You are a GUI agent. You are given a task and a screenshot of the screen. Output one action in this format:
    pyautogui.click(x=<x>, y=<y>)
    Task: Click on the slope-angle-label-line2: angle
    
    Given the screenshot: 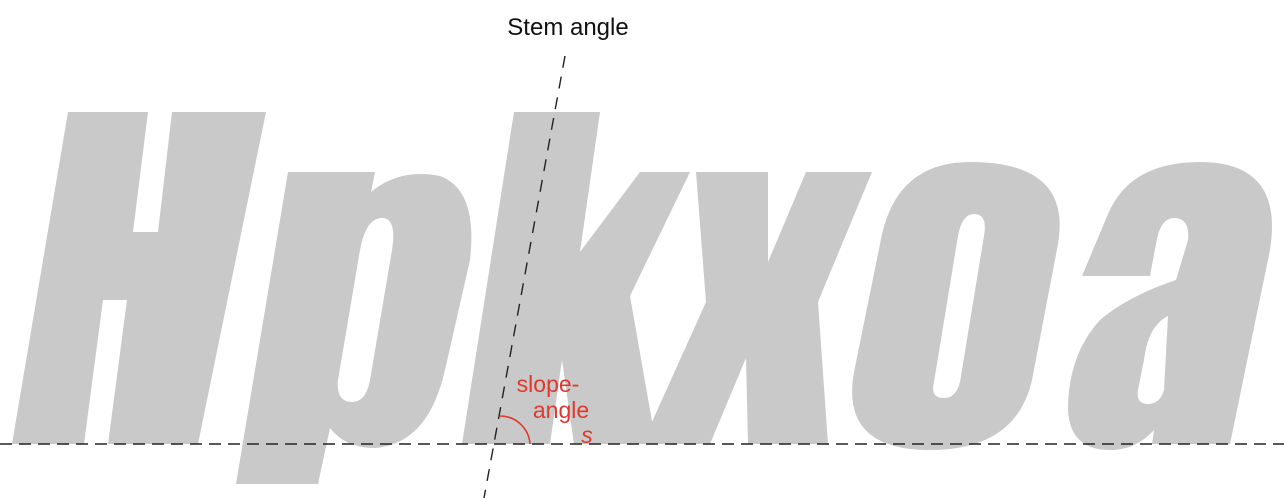 What is the action you would take?
    pyautogui.click(x=561, y=410)
    